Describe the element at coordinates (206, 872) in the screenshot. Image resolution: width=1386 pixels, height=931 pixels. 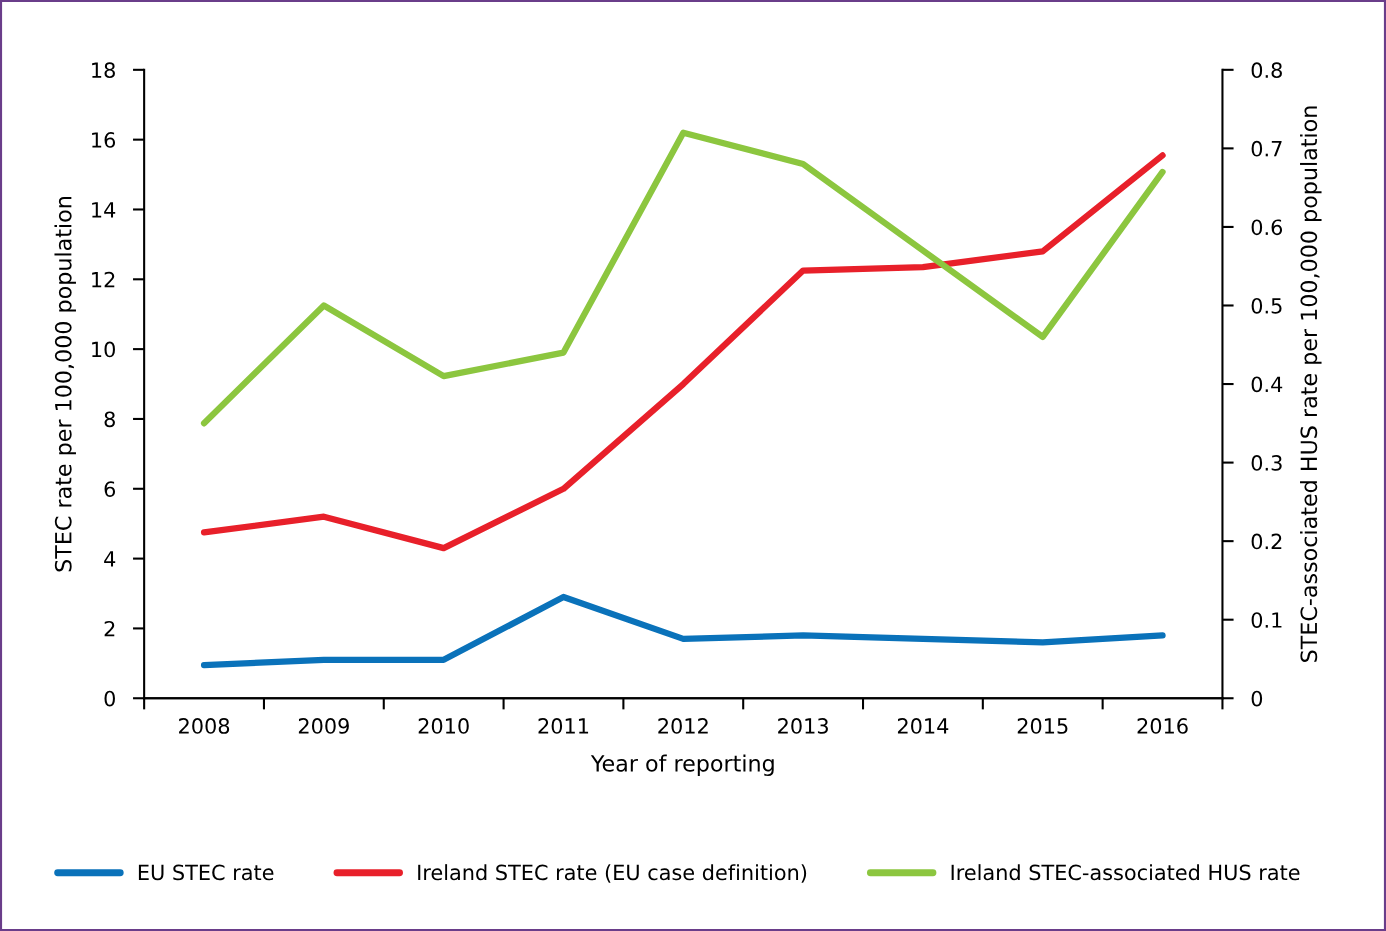
I see `legend-label: EU STEC rate` at that location.